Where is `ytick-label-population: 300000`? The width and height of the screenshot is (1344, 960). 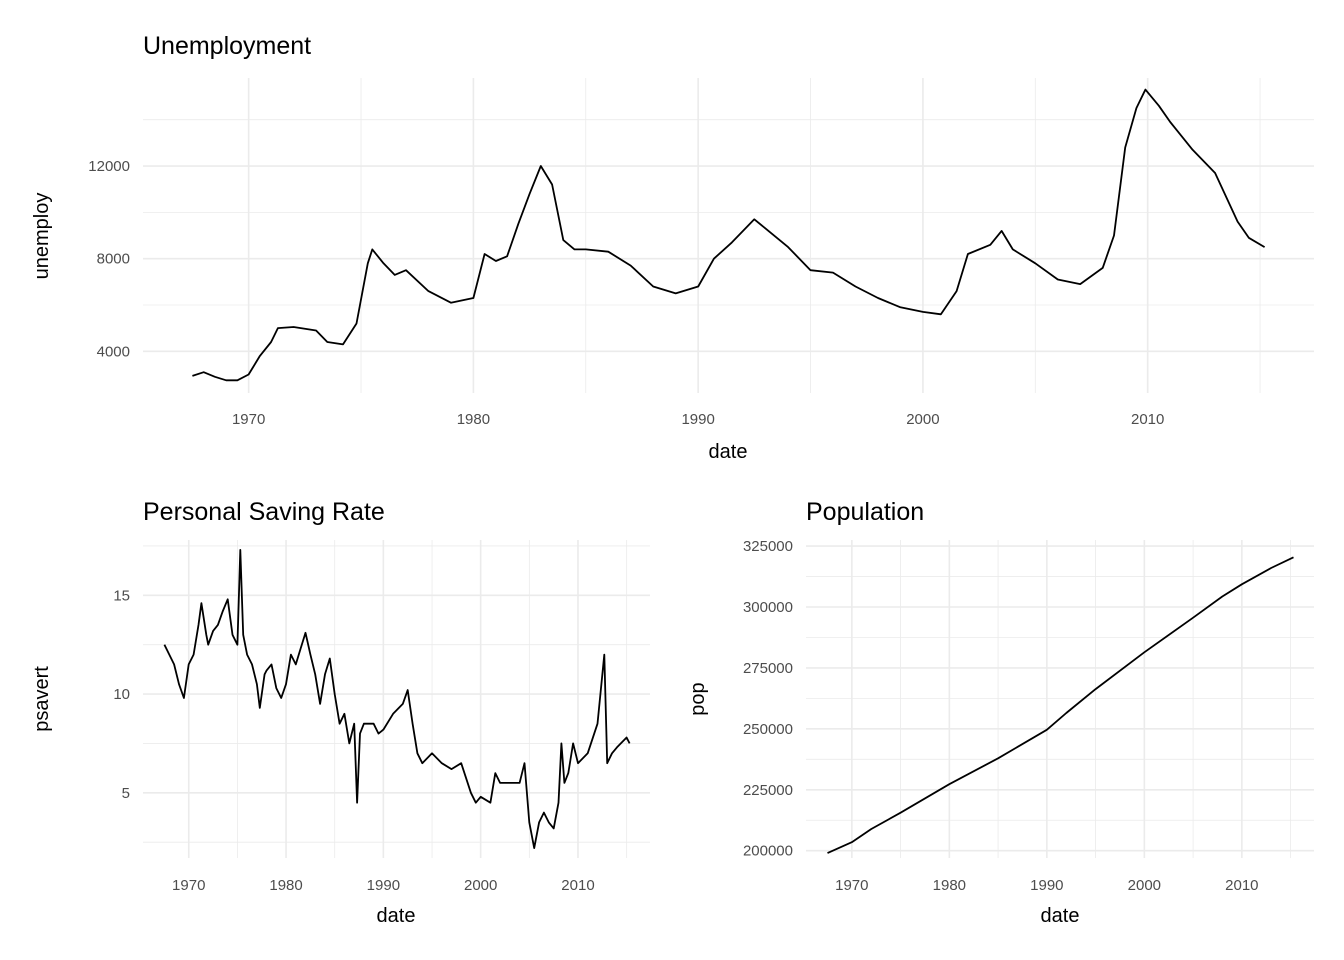 ytick-label-population: 300000 is located at coordinates (768, 607).